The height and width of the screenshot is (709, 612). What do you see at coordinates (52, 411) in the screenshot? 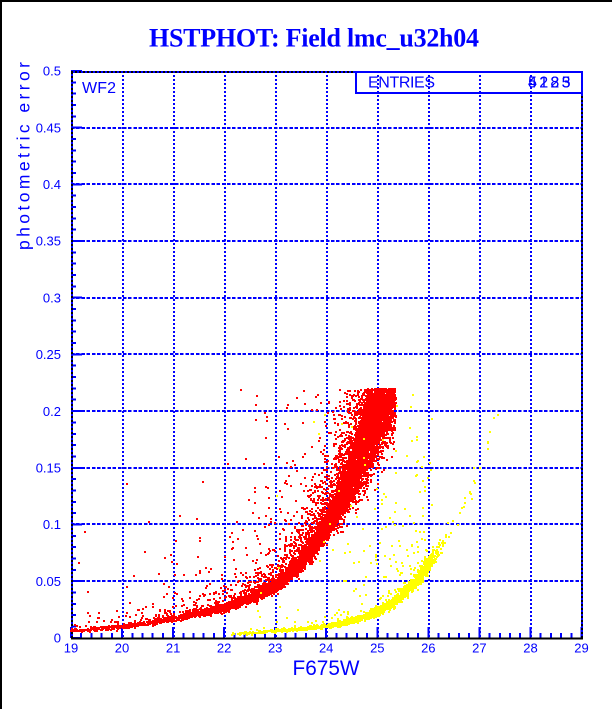
I see `svg-text: 0.2` at bounding box center [52, 411].